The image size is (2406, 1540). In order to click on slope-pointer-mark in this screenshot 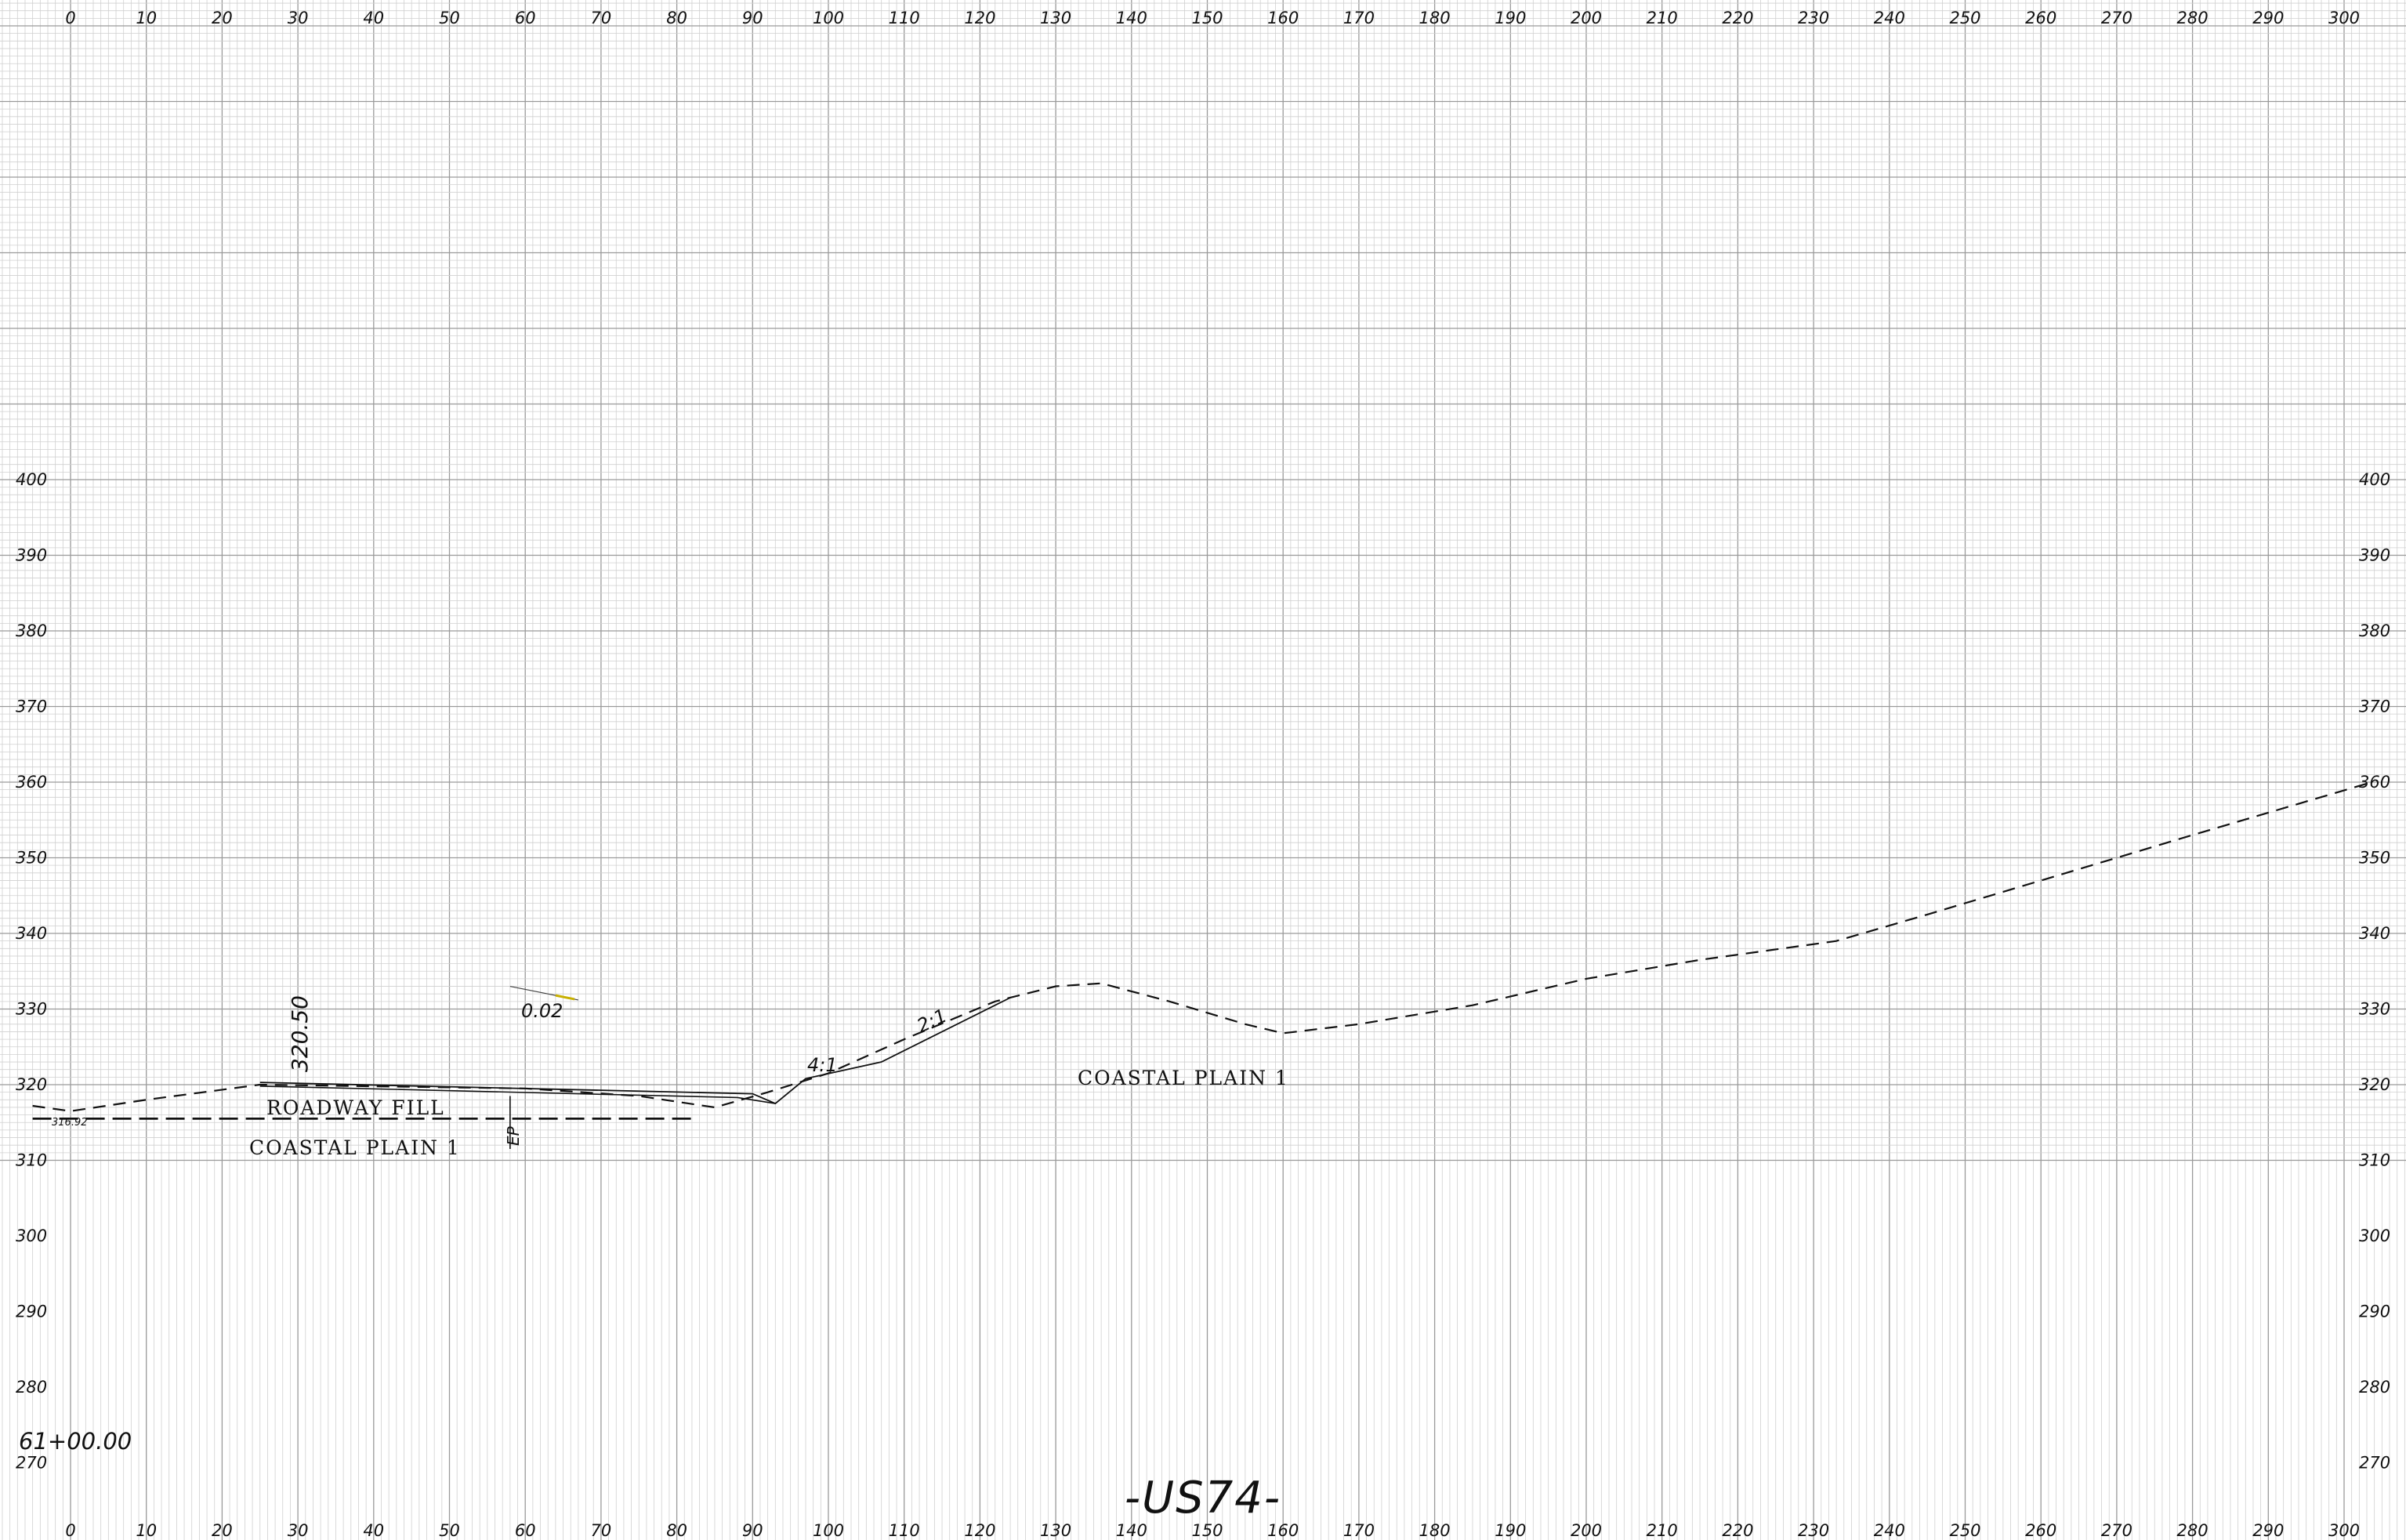, I will do `click(565, 998)`.